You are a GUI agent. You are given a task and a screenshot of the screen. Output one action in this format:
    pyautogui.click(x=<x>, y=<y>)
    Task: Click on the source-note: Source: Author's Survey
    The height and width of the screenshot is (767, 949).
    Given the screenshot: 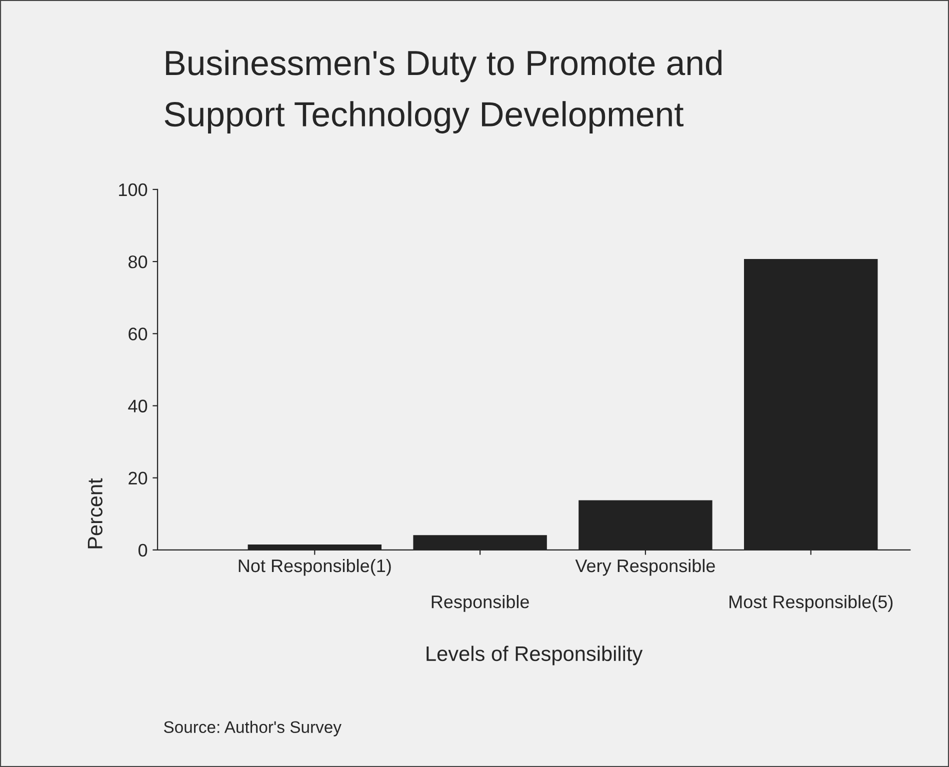 What is the action you would take?
    pyautogui.click(x=253, y=728)
    